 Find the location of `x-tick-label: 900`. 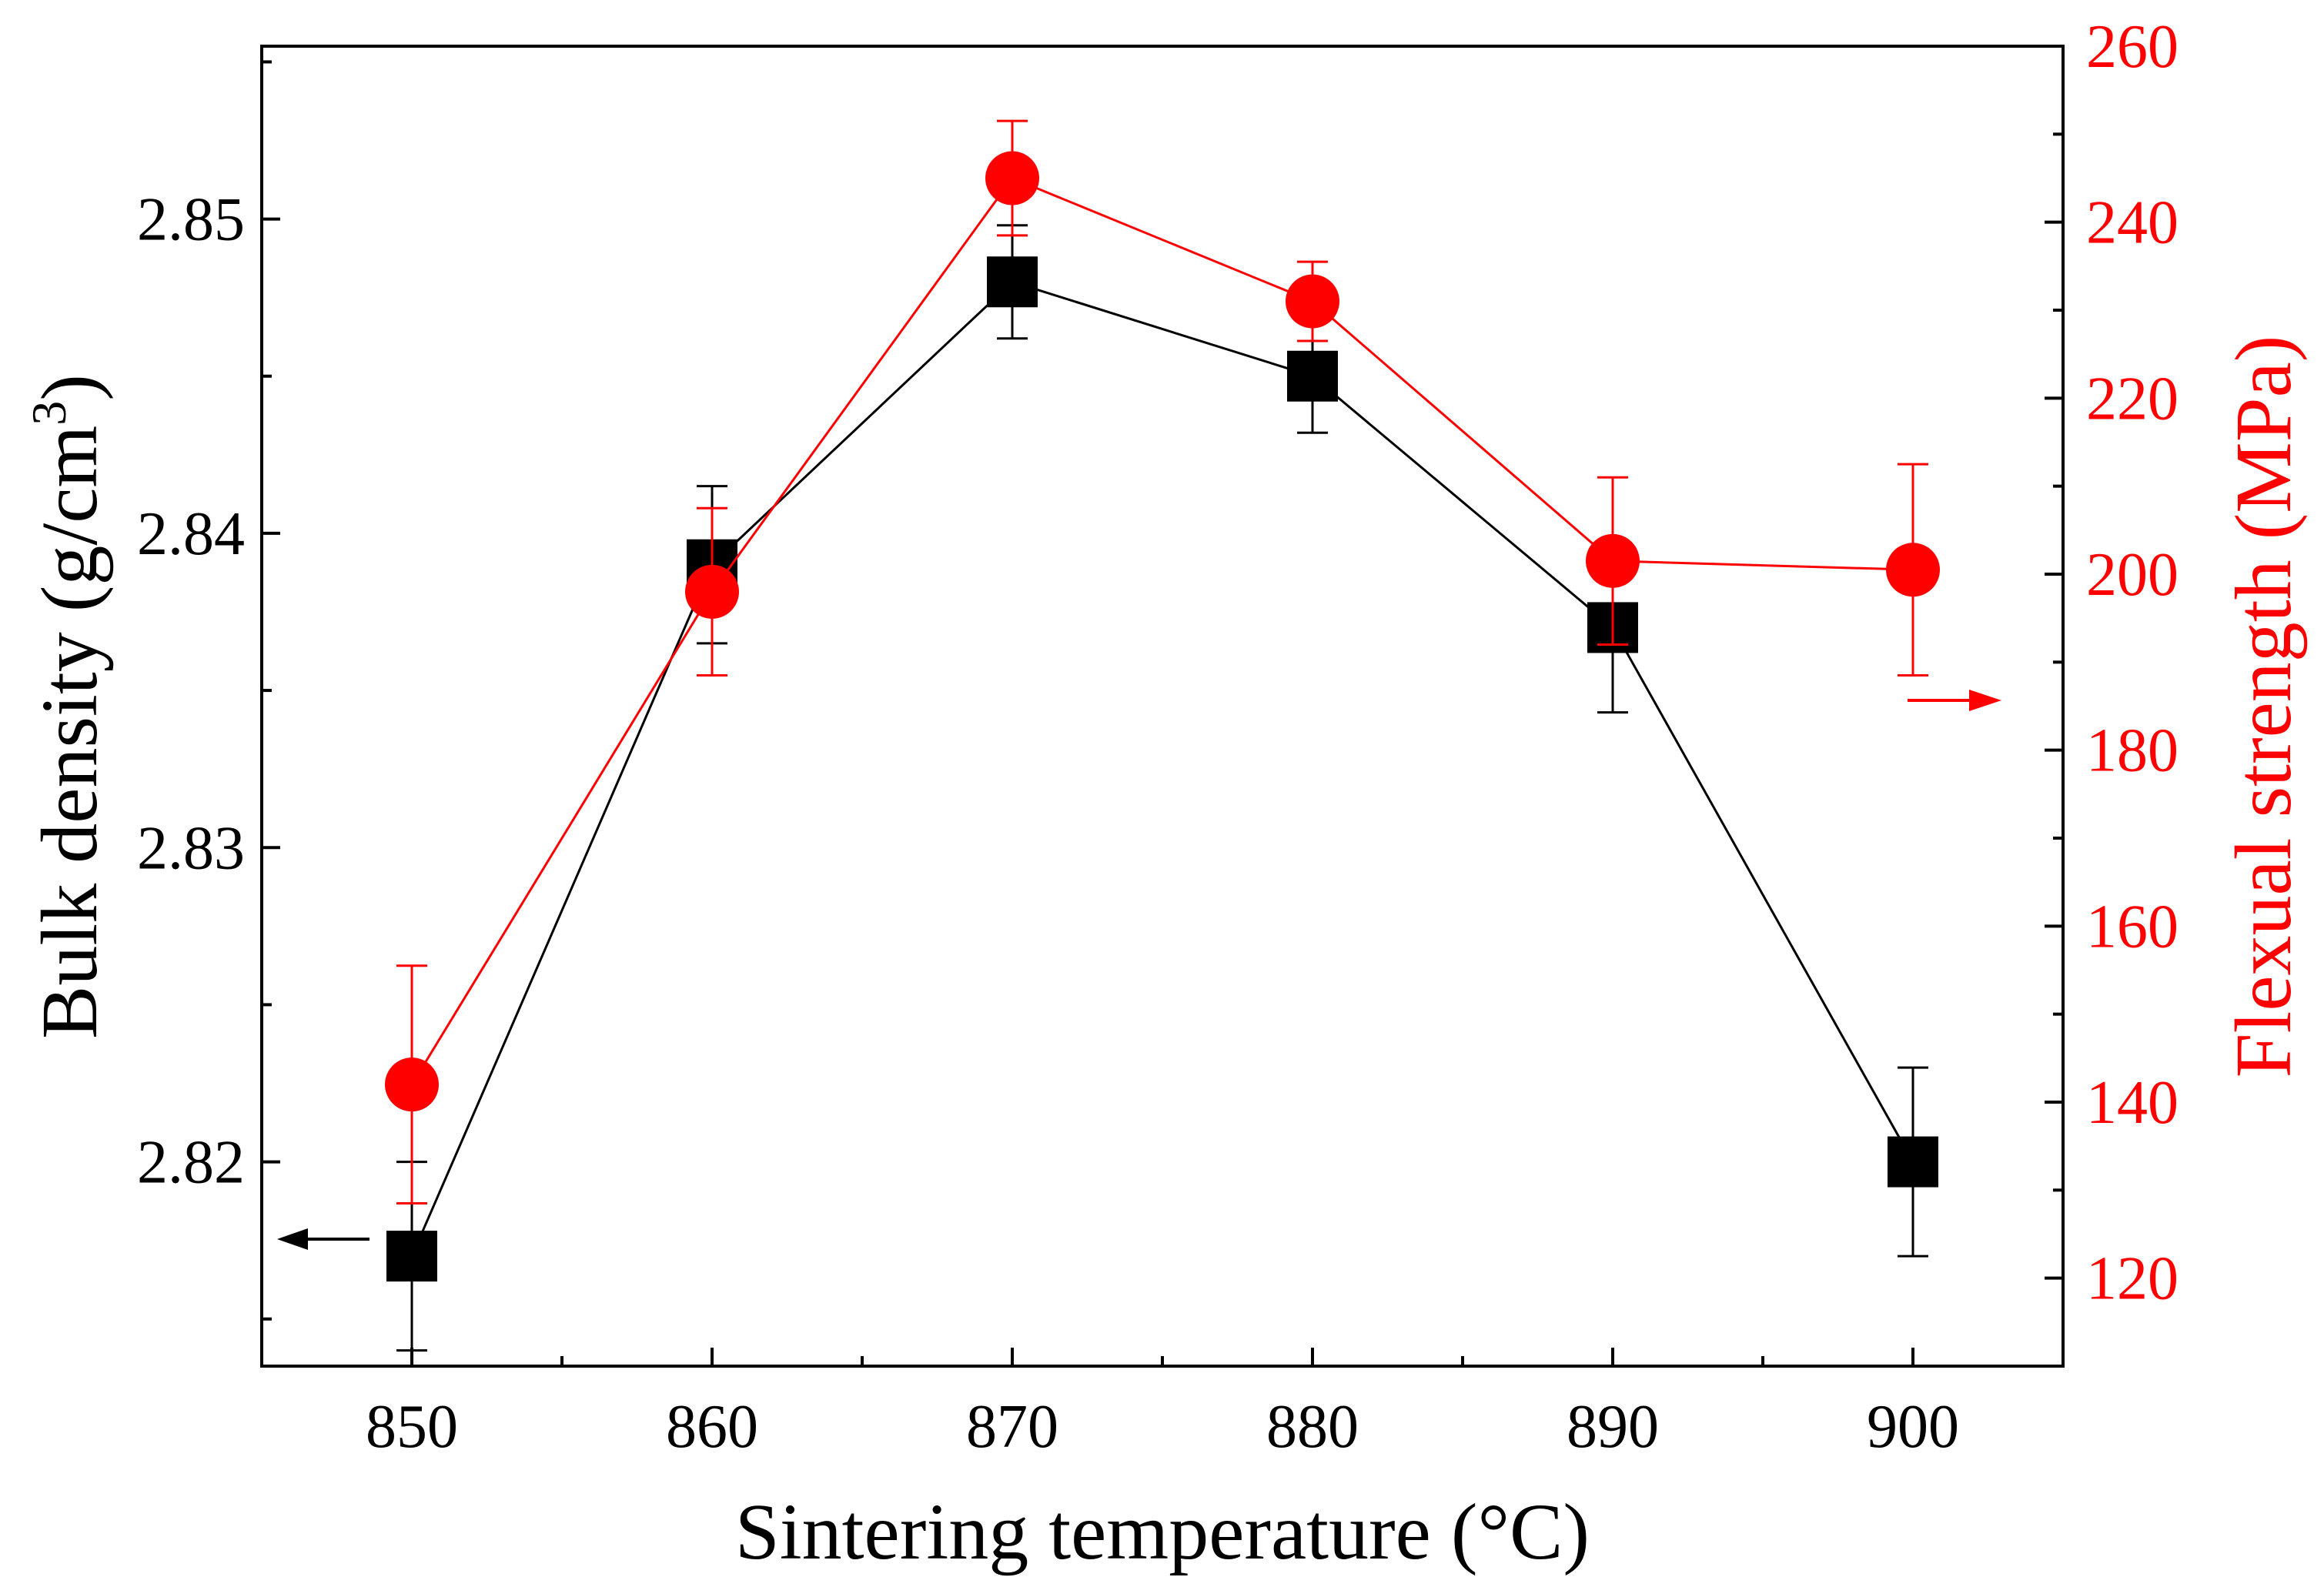

x-tick-label: 900 is located at coordinates (1913, 1427).